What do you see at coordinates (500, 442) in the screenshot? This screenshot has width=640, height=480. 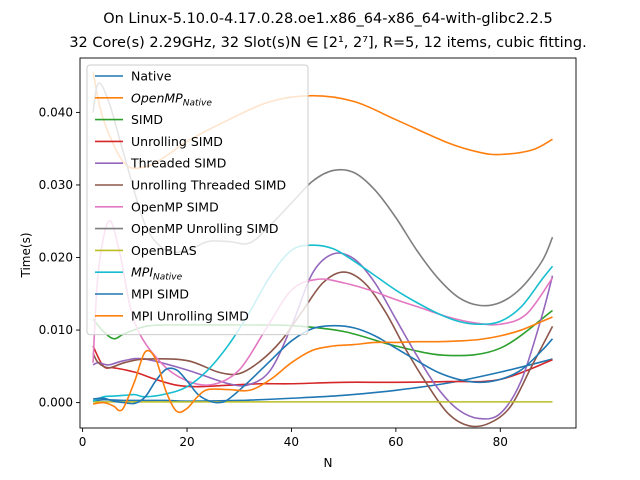 I see `x-tick-label-80: 80` at bounding box center [500, 442].